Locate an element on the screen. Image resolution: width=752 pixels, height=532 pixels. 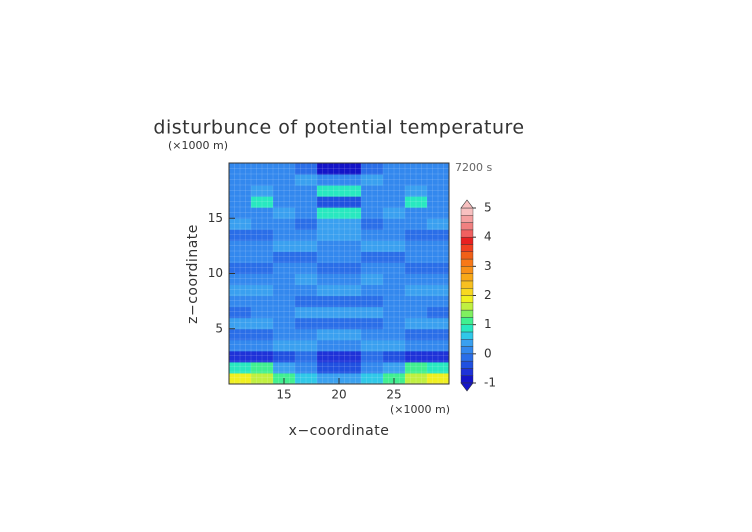
colorbar-tick-label: -1 is located at coordinates (490, 383).